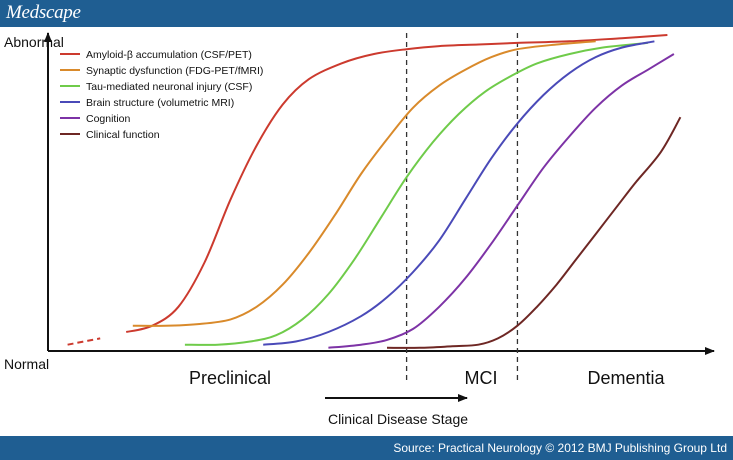 Image resolution: width=733 pixels, height=460 pixels. Describe the element at coordinates (84, 341) in the screenshot. I see `series-line-1-dashed` at that location.